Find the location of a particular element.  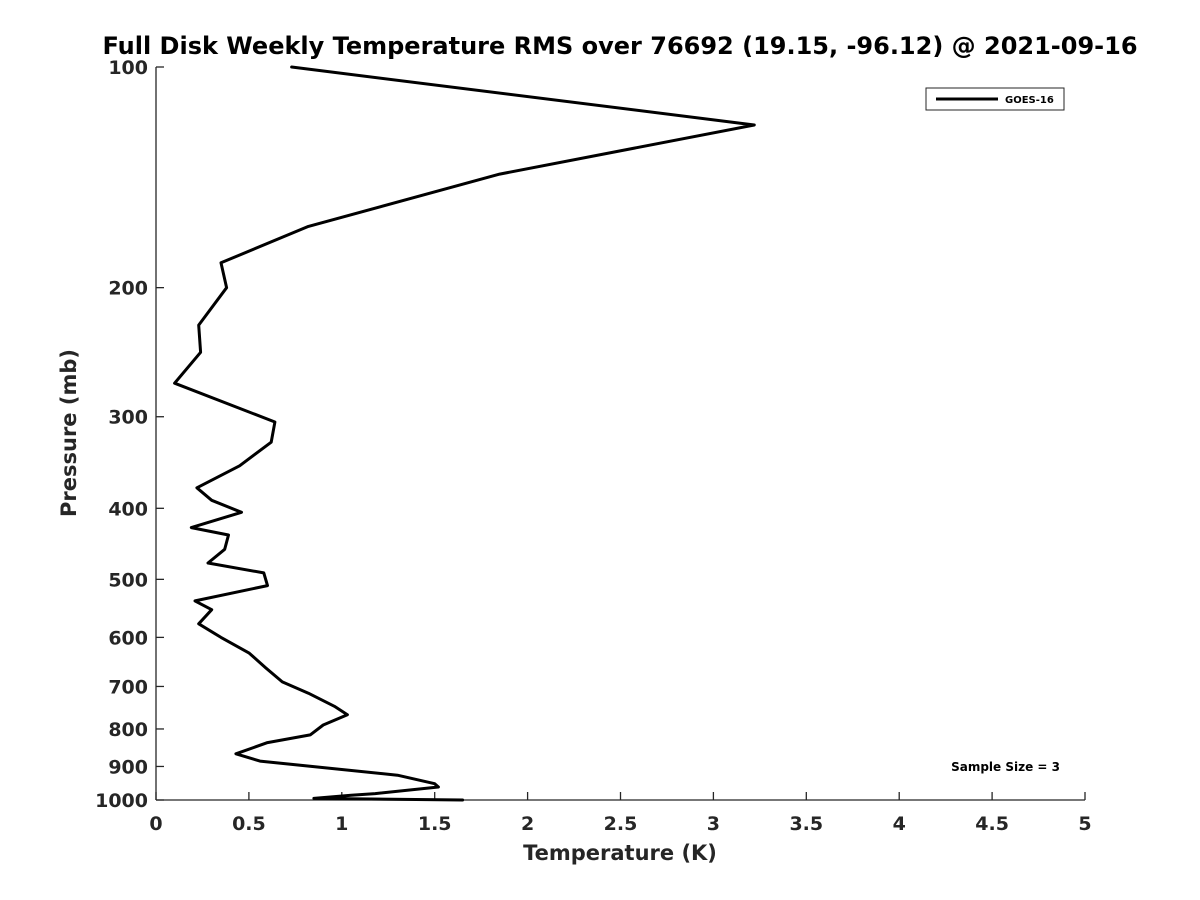

y-tick-label: 600 is located at coordinates (128, 638).